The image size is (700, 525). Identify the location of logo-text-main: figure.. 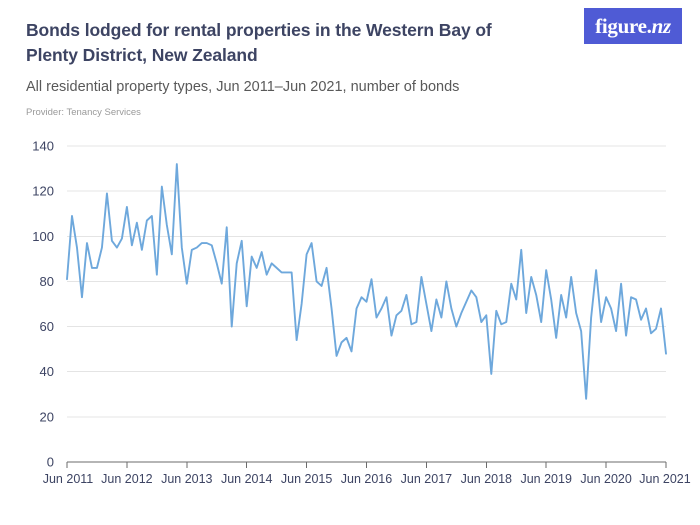
(623, 25).